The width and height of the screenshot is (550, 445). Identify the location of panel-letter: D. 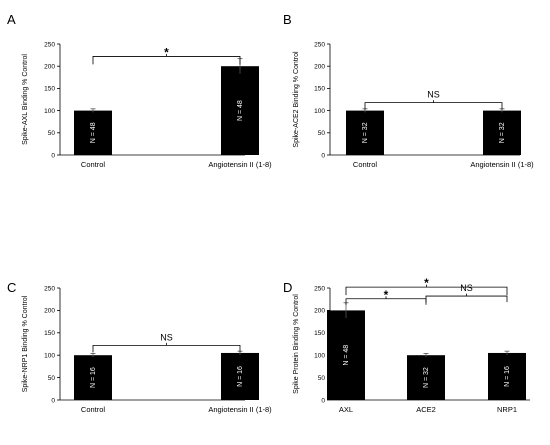
(287, 287).